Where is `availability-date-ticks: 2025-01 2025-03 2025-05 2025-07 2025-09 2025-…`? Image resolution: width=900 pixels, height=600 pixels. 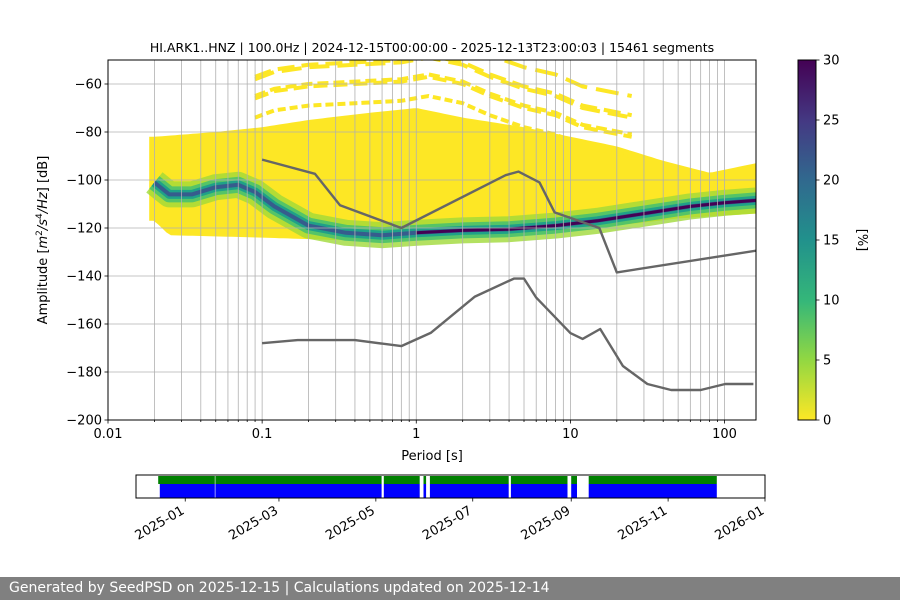 availability-date-ticks: 2025-01 2025-03 2025-05 2025-07 2025-09 2025-… is located at coordinates (450, 521).